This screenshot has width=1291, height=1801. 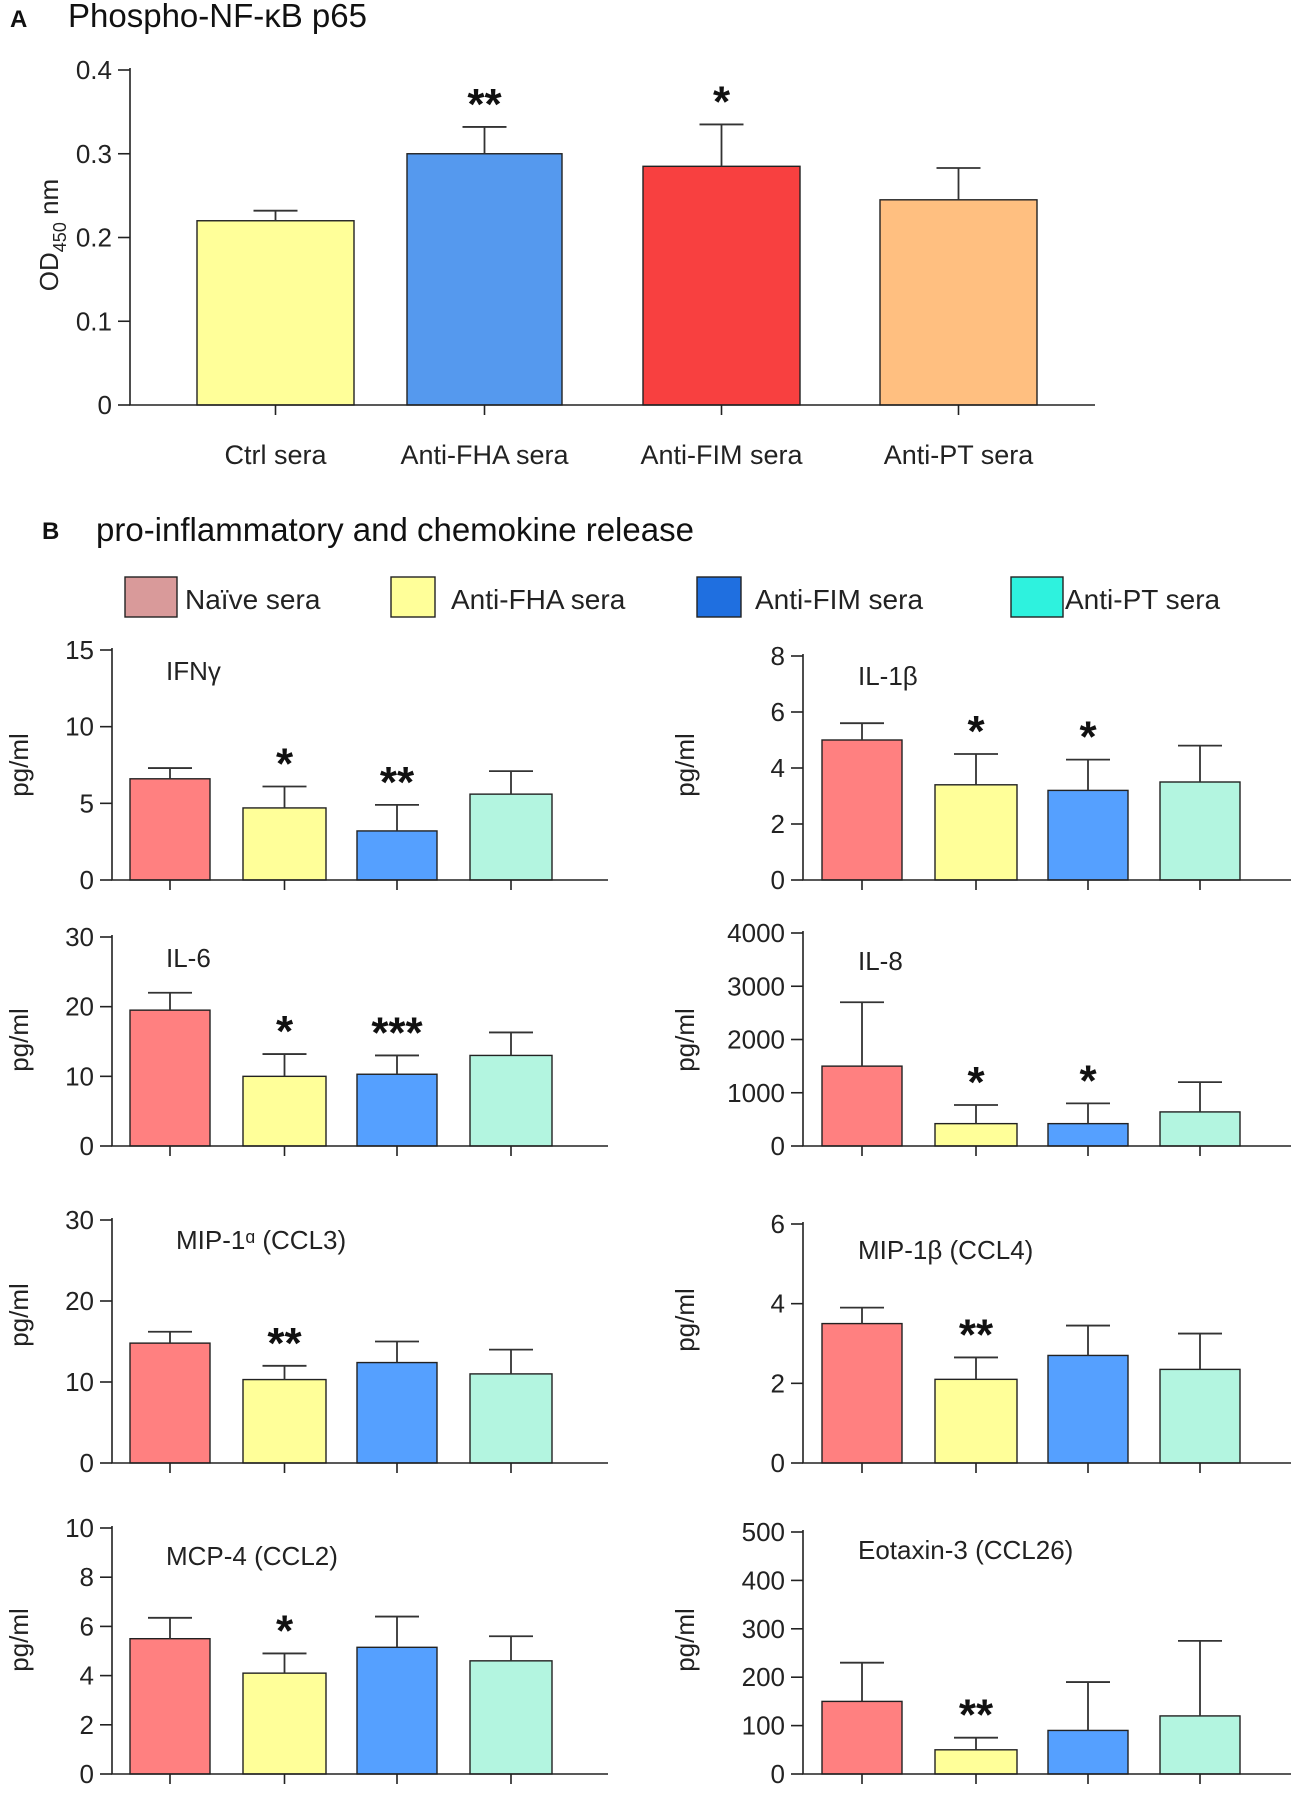 What do you see at coordinates (965, 1550) in the screenshot?
I see `eotaxin3-title: Eotaxin-3 (CCL26)` at bounding box center [965, 1550].